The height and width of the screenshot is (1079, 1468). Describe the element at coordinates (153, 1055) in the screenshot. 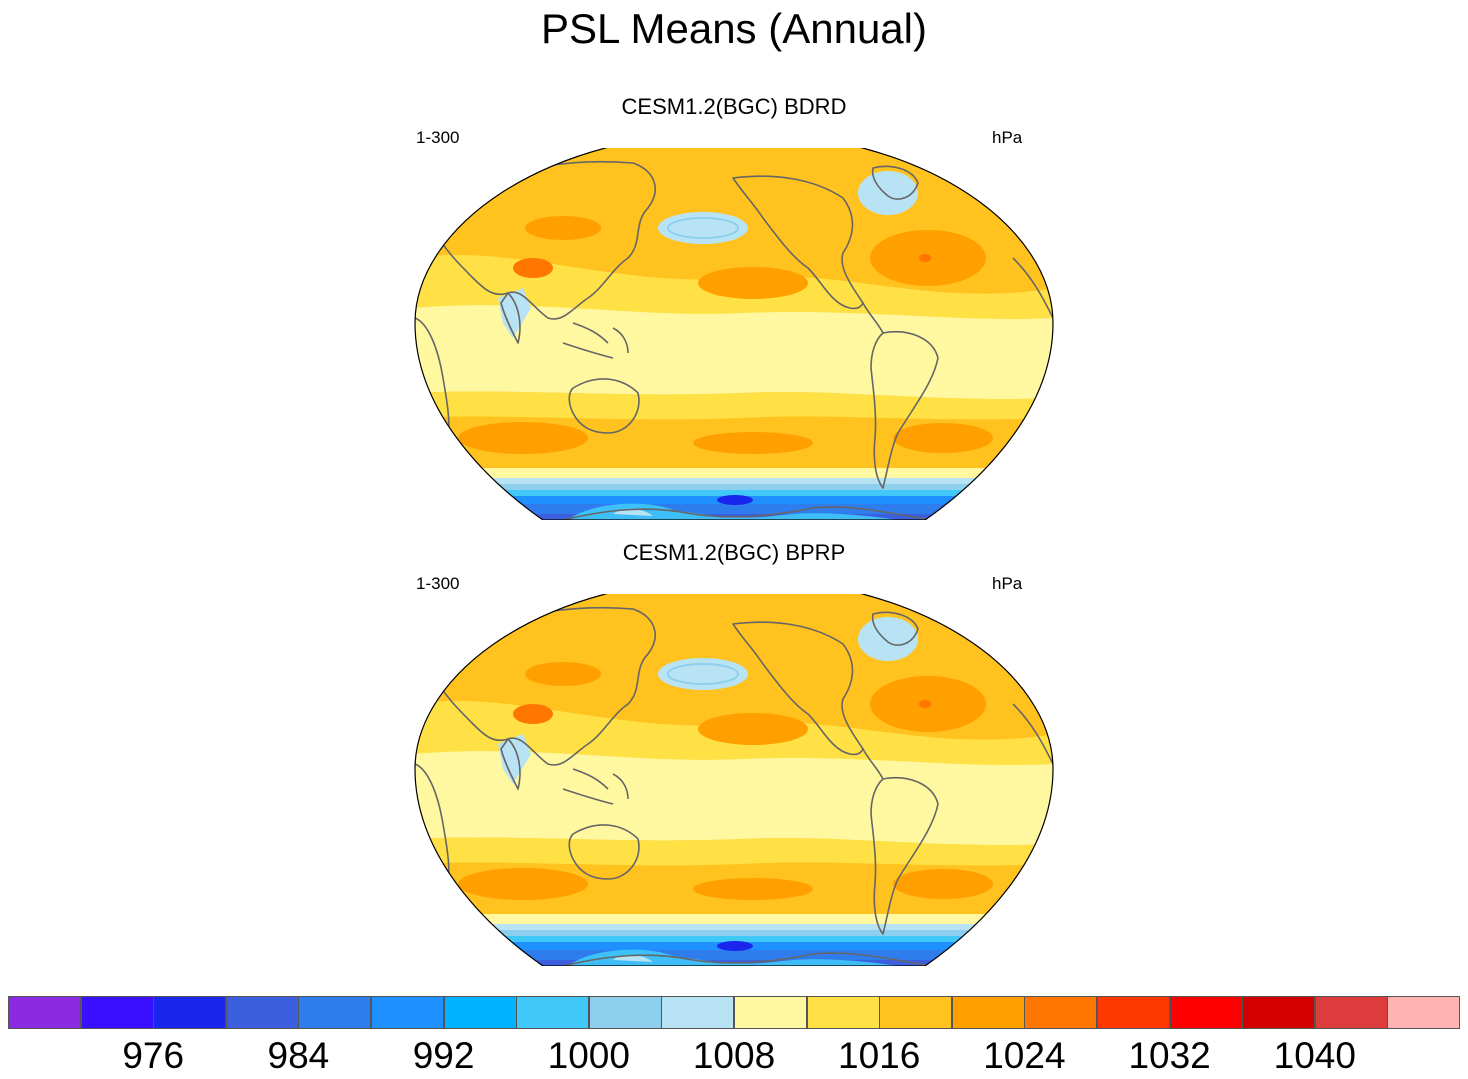

I see `colorbar-tick-label: 976` at that location.